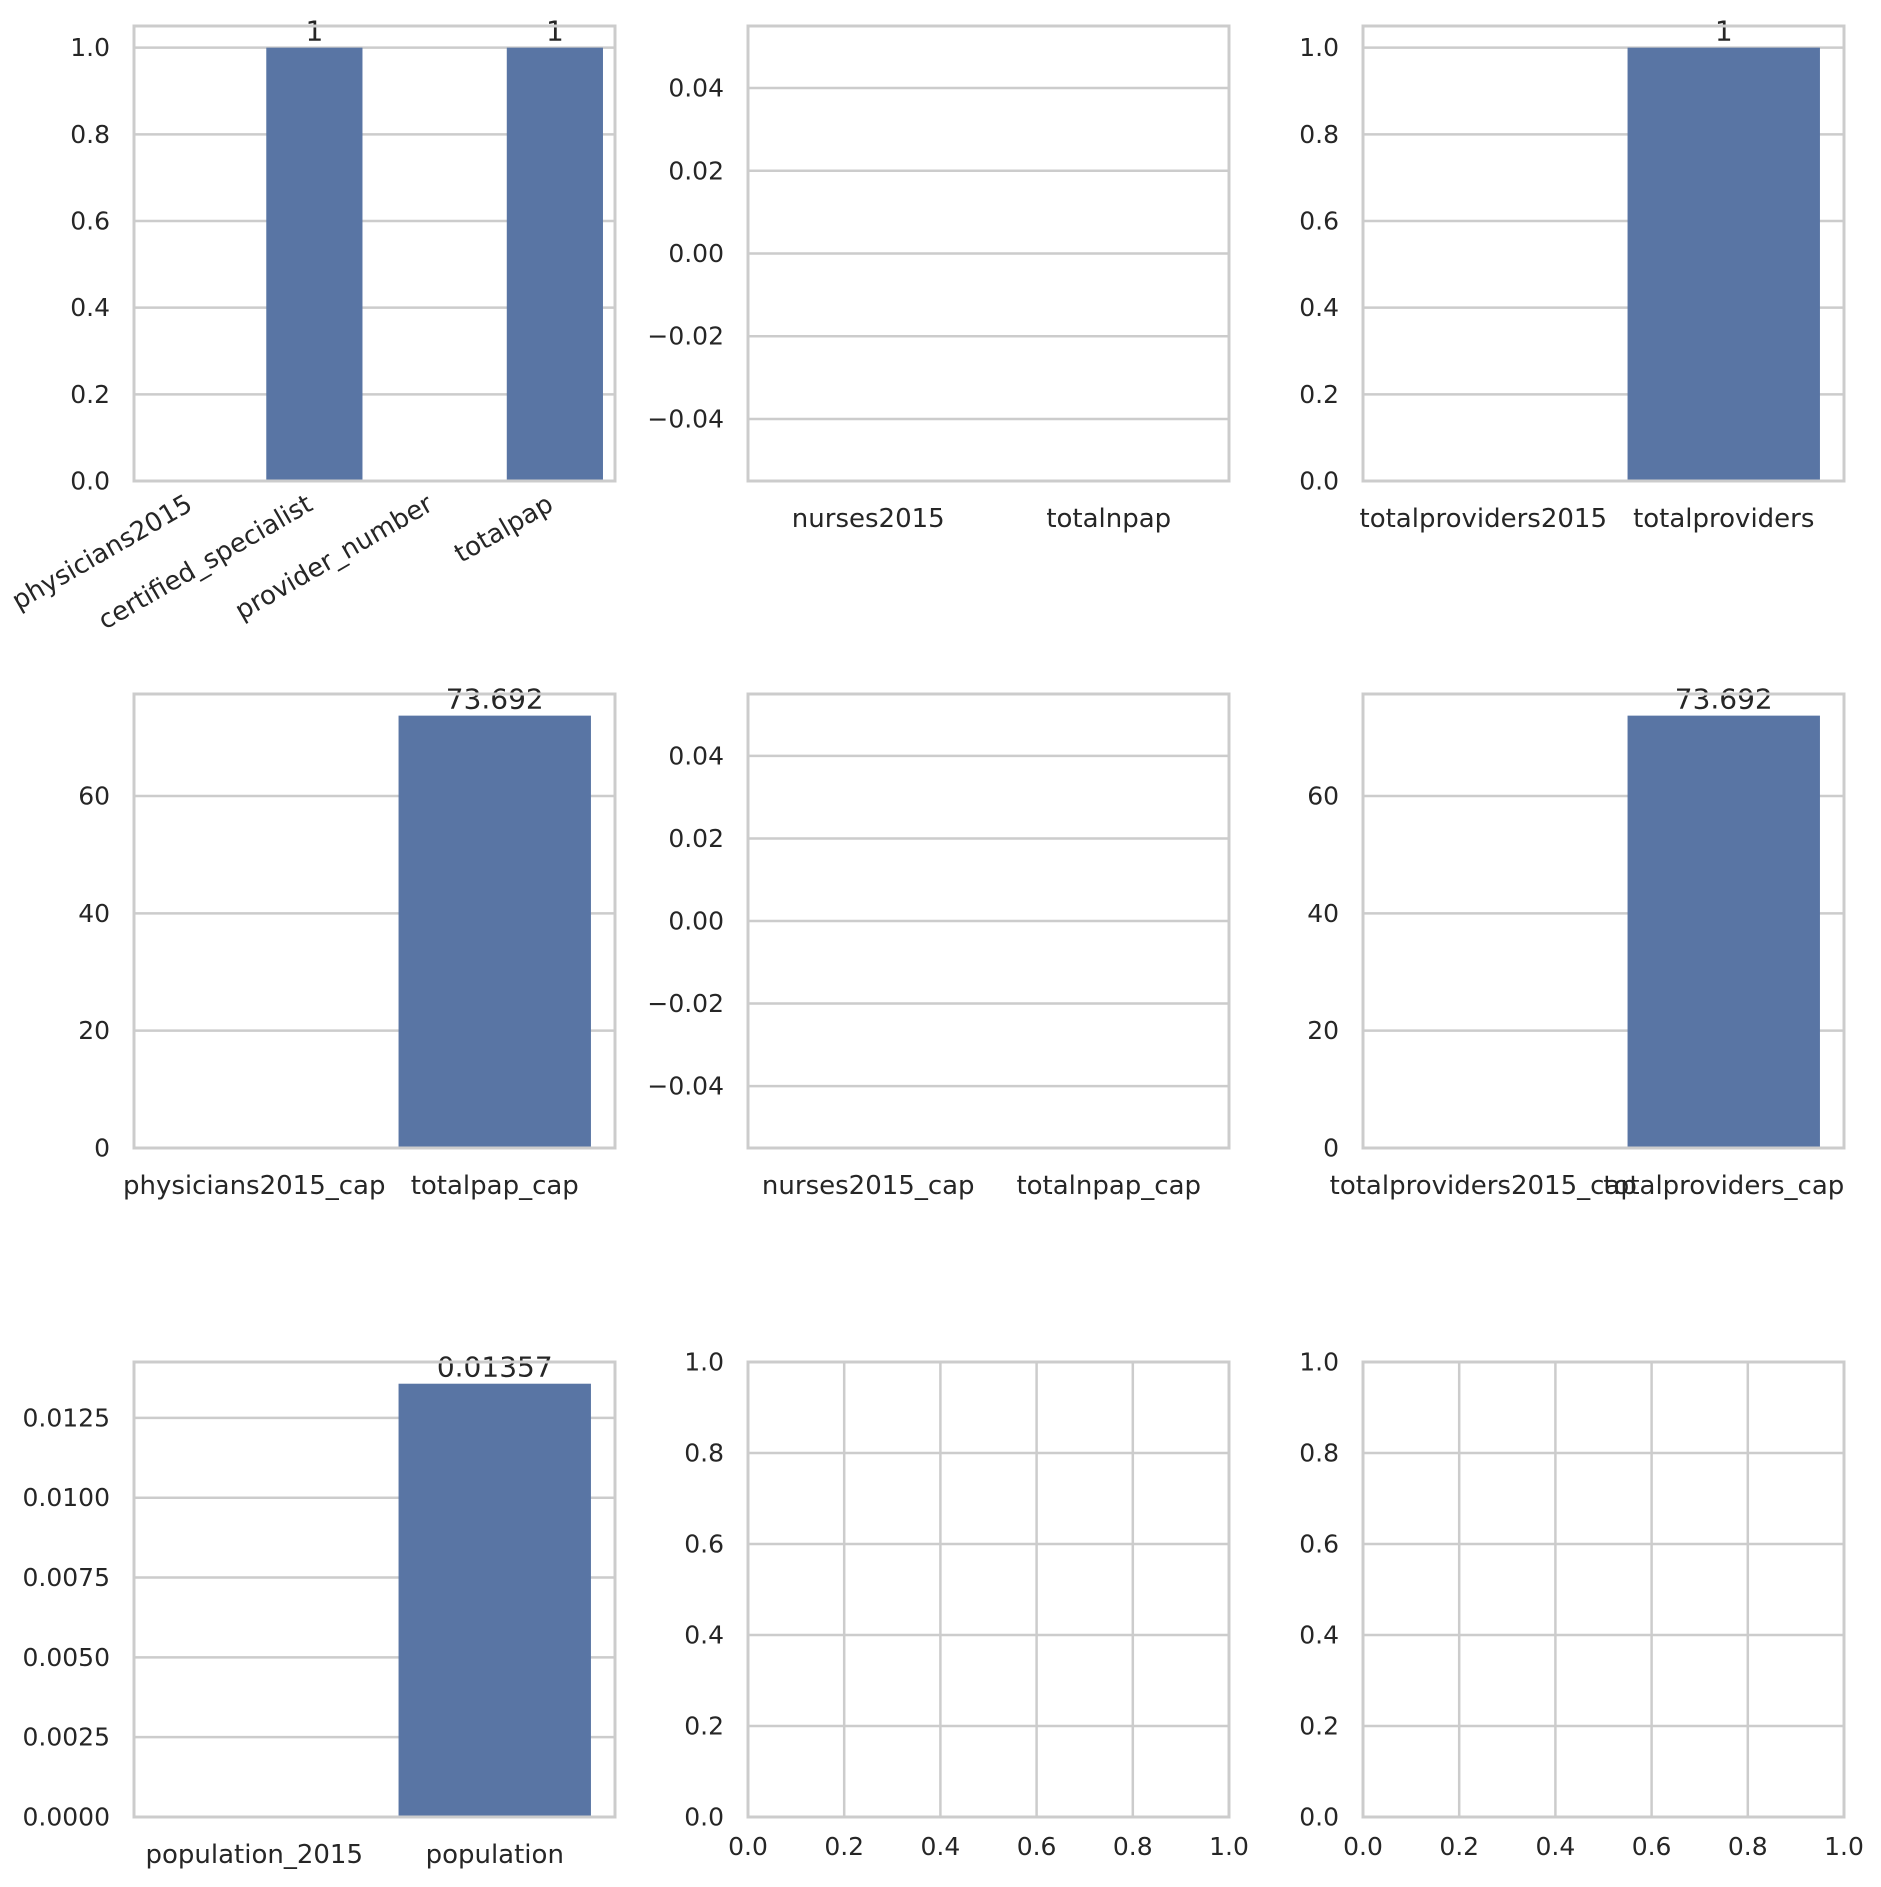 The height and width of the screenshot is (1887, 1881). I want to click on x-tick-label: totalproviders_cap, so click(1723, 1186).